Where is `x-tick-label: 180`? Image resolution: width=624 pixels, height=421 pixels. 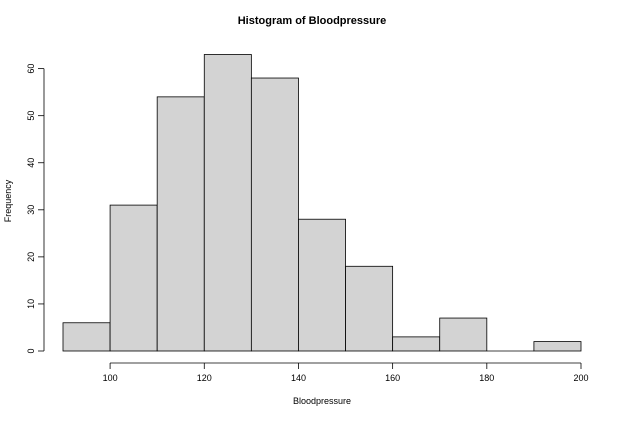
x-tick-label: 180 is located at coordinates (486, 378).